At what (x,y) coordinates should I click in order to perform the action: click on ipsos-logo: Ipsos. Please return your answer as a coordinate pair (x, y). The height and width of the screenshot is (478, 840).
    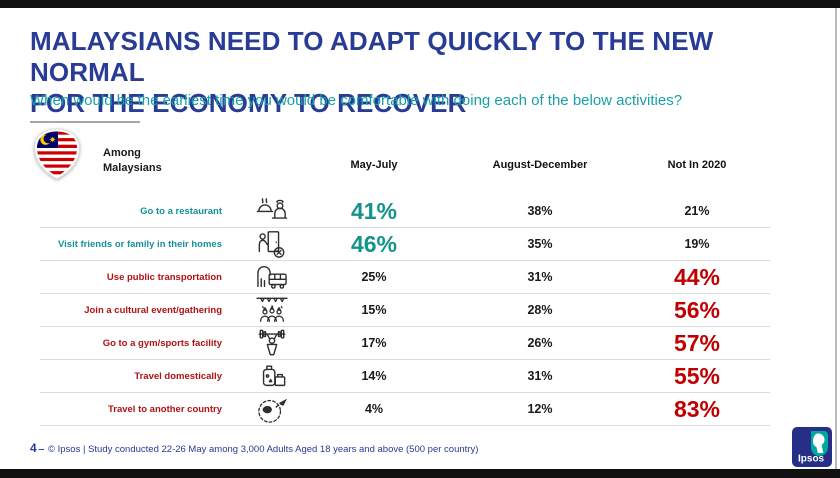
    Looking at the image, I should click on (812, 449).